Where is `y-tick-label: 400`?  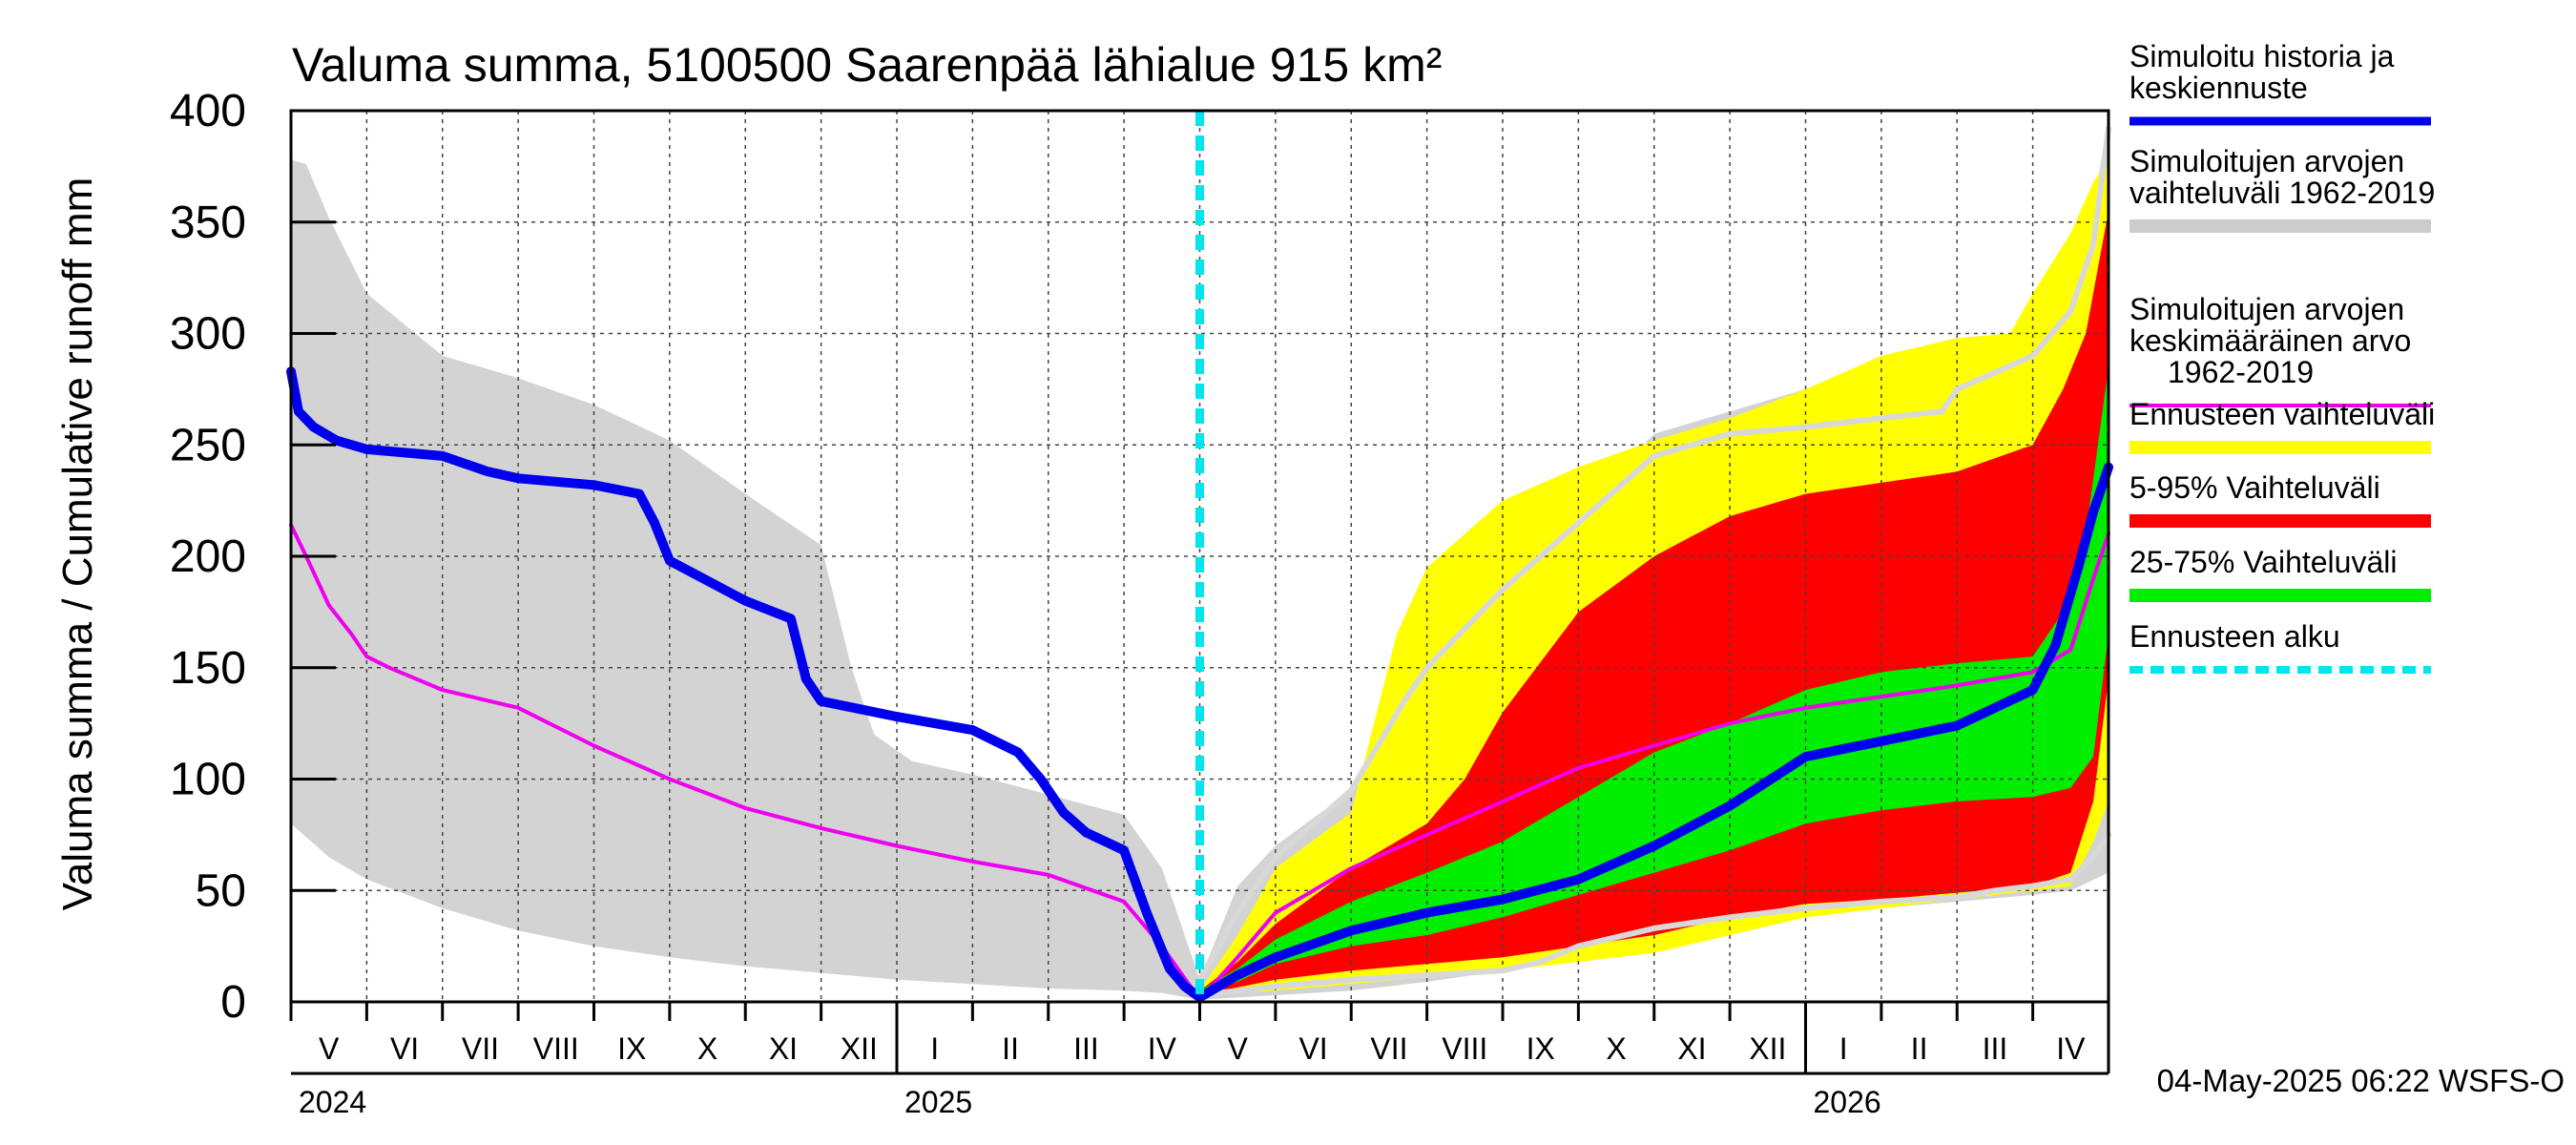 y-tick-label: 400 is located at coordinates (208, 111).